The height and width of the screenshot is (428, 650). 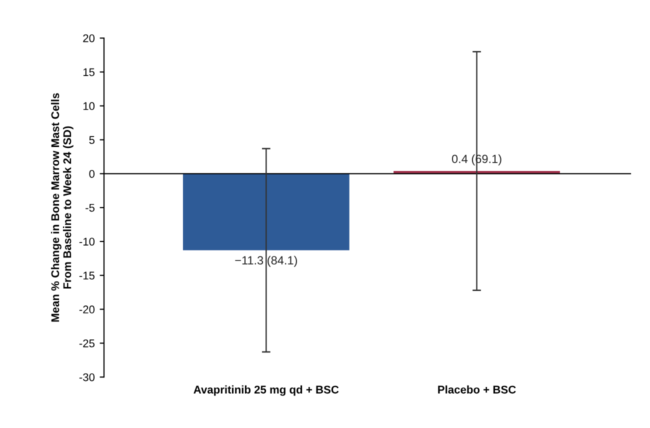 I want to click on y-tick-label: 20, so click(x=89, y=38).